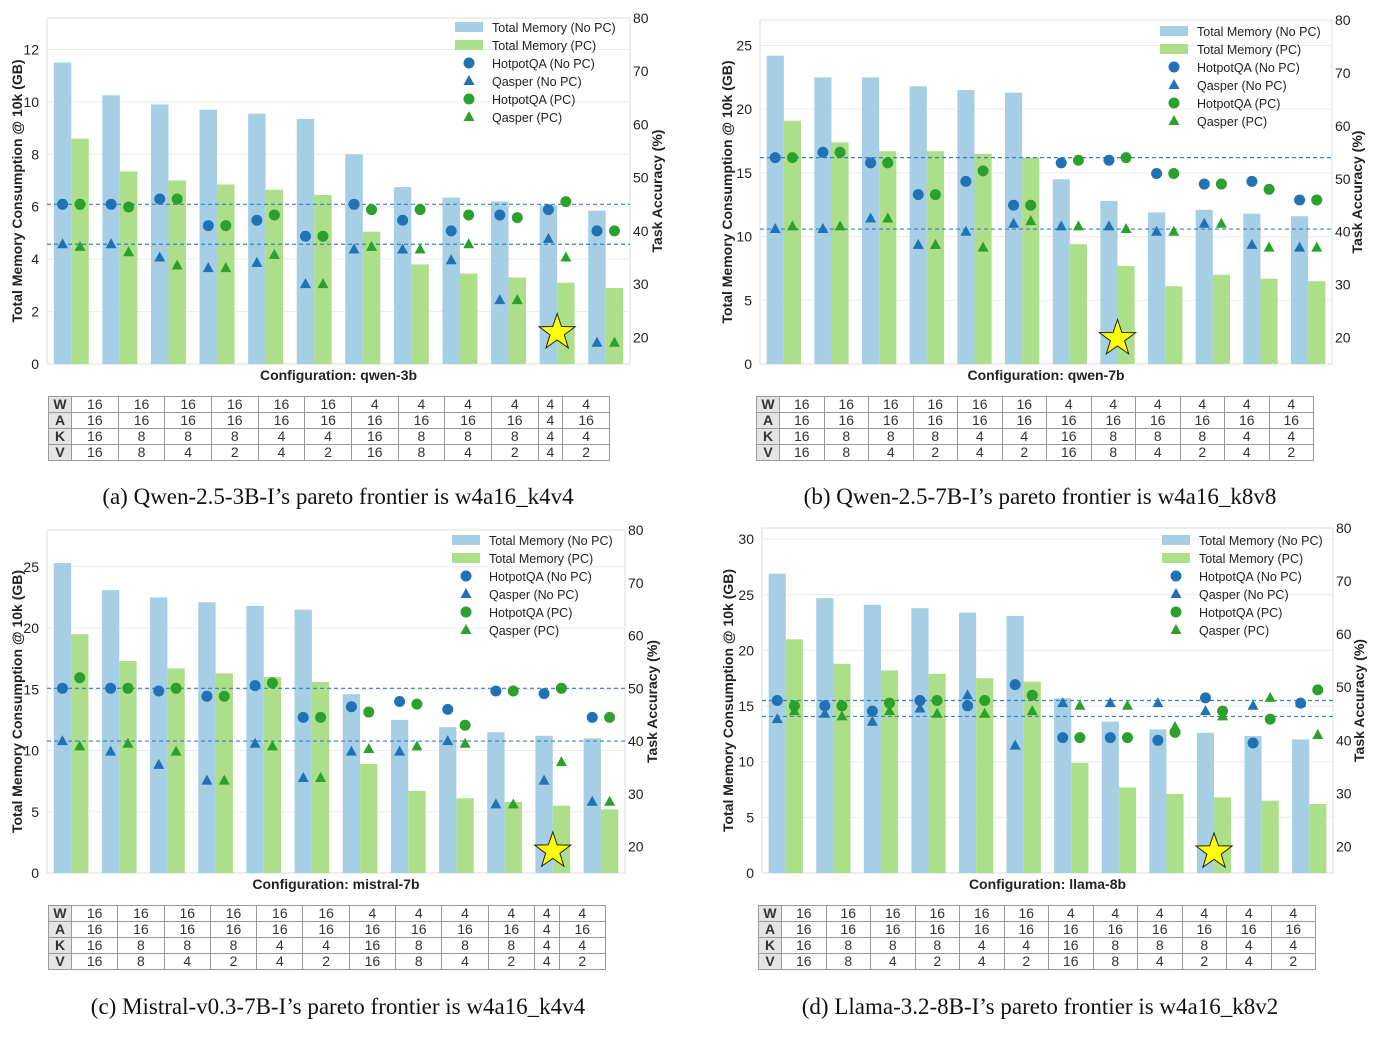  What do you see at coordinates (17, 190) in the screenshot?
I see `y-axis-title: Total Memory Consumption @ 10k (GB)` at bounding box center [17, 190].